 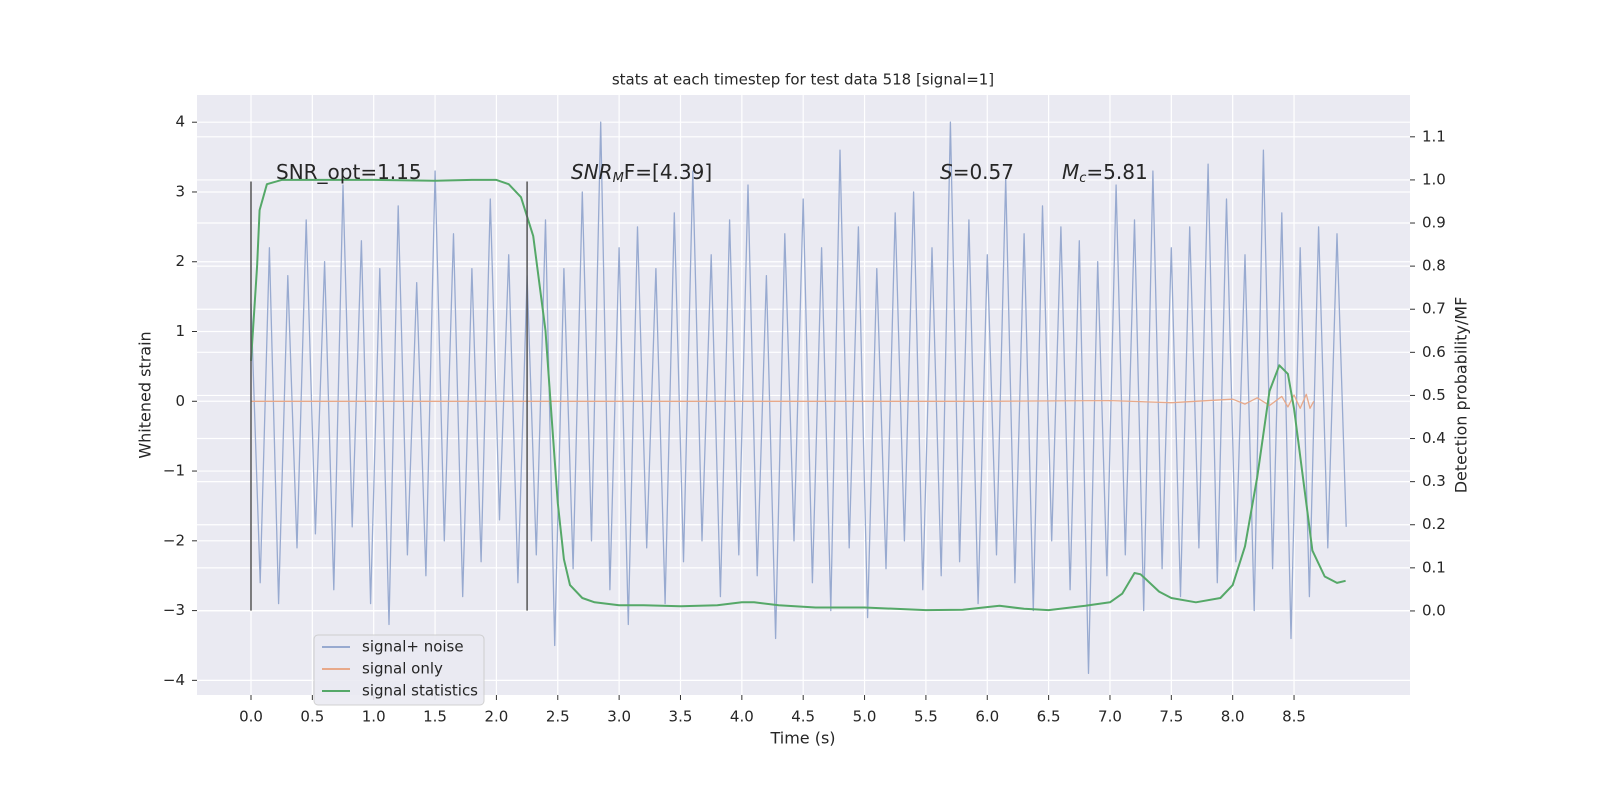 I want to click on x-tick-label: 1.5, so click(x=435, y=717).